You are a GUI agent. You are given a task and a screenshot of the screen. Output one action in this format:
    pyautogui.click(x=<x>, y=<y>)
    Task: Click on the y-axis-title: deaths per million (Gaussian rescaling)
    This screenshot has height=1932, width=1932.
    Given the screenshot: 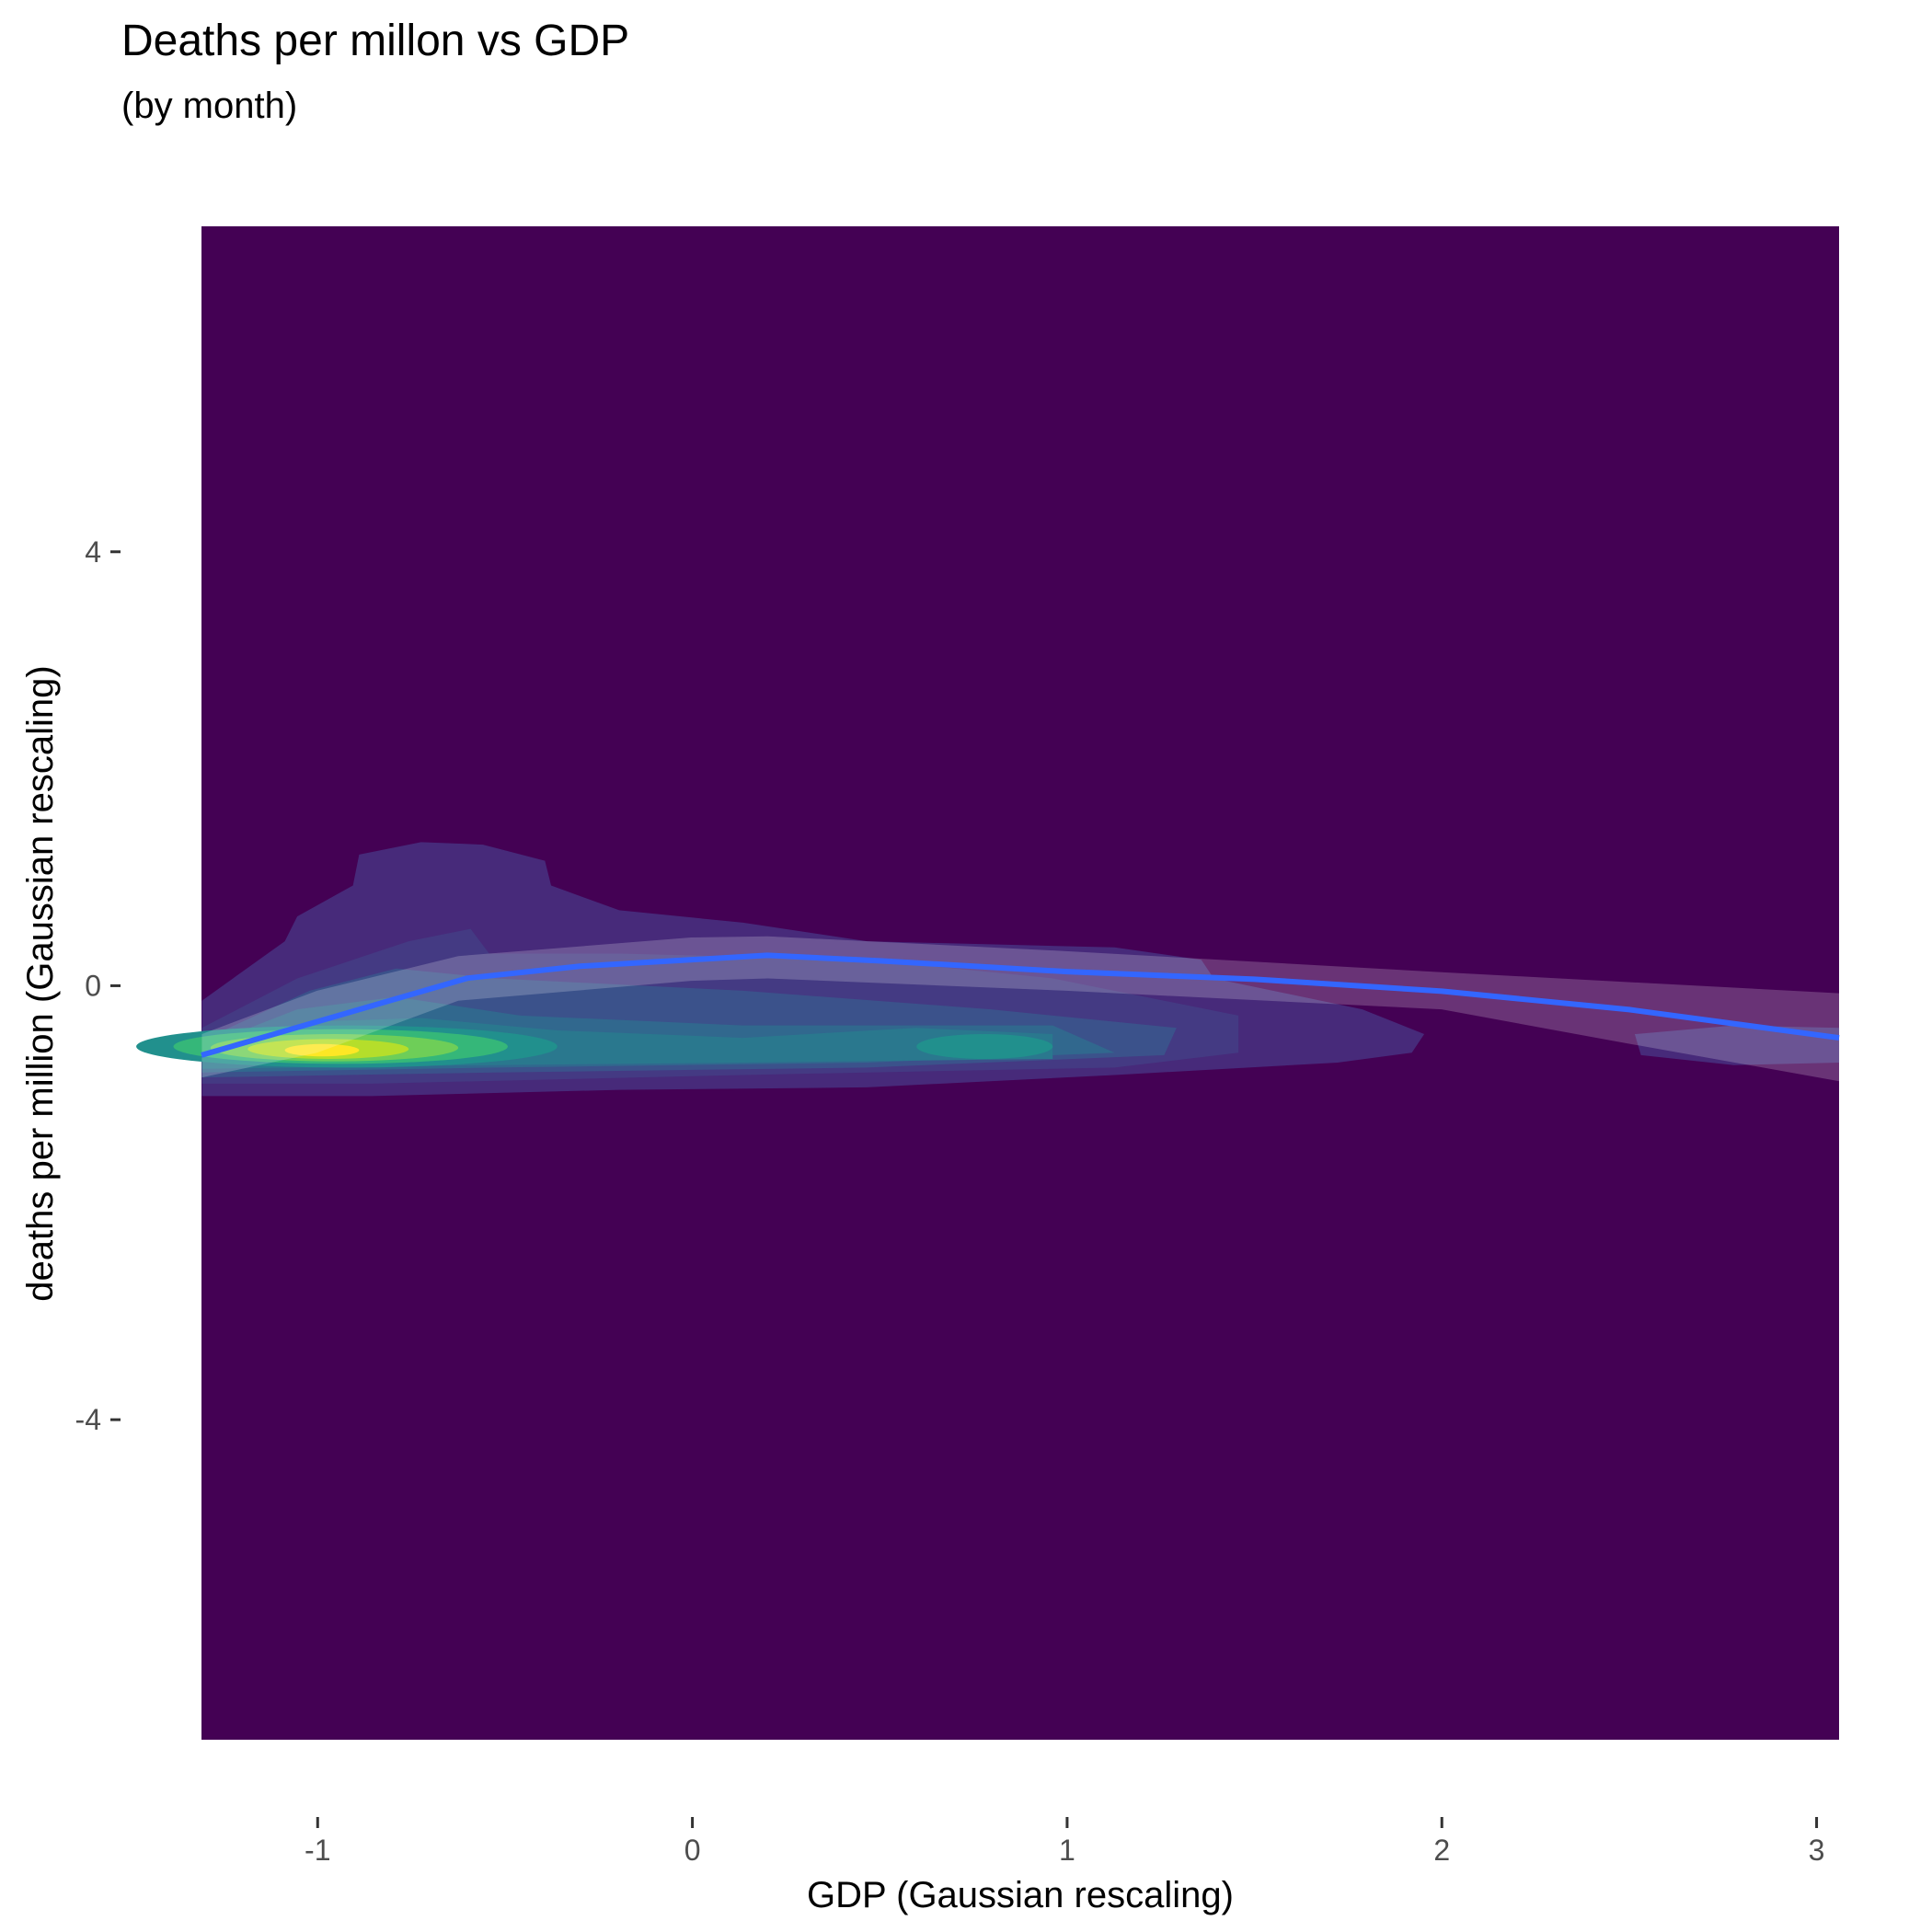 What is the action you would take?
    pyautogui.click(x=40, y=983)
    